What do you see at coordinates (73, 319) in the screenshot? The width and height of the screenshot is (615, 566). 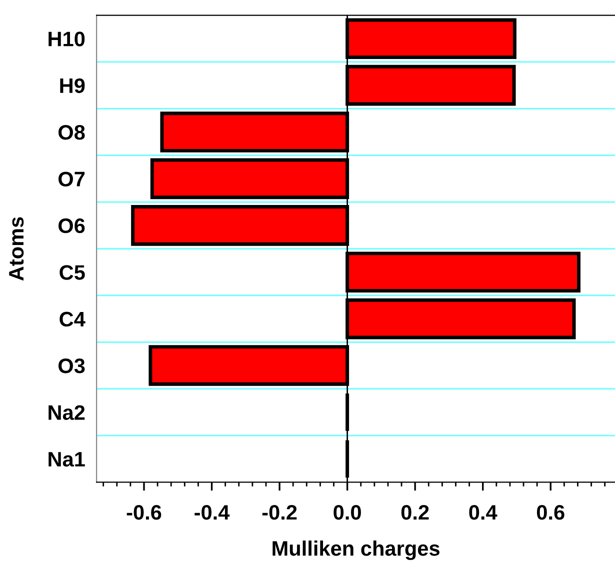 I see `y-tick-label: C4` at bounding box center [73, 319].